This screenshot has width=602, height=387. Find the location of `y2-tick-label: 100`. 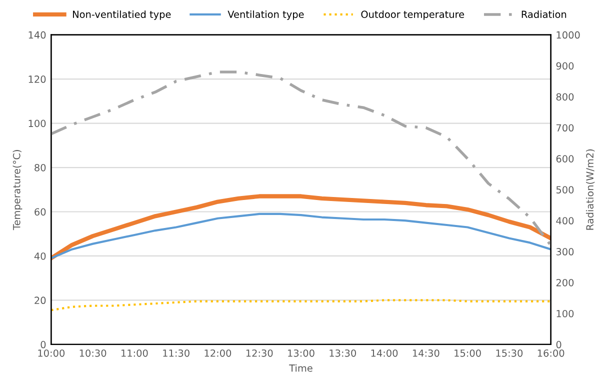

y2-tick-label: 100 is located at coordinates (565, 314).